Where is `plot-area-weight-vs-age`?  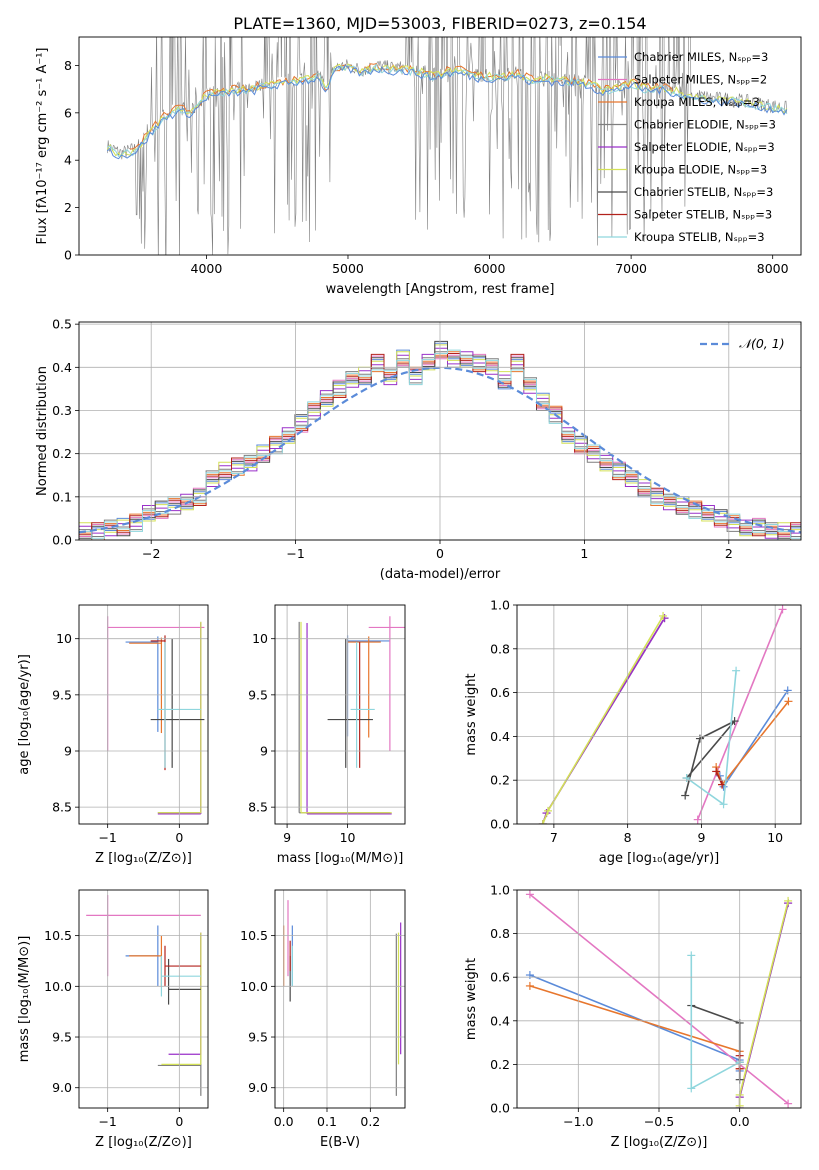 plot-area-weight-vs-age is located at coordinates (665, 714).